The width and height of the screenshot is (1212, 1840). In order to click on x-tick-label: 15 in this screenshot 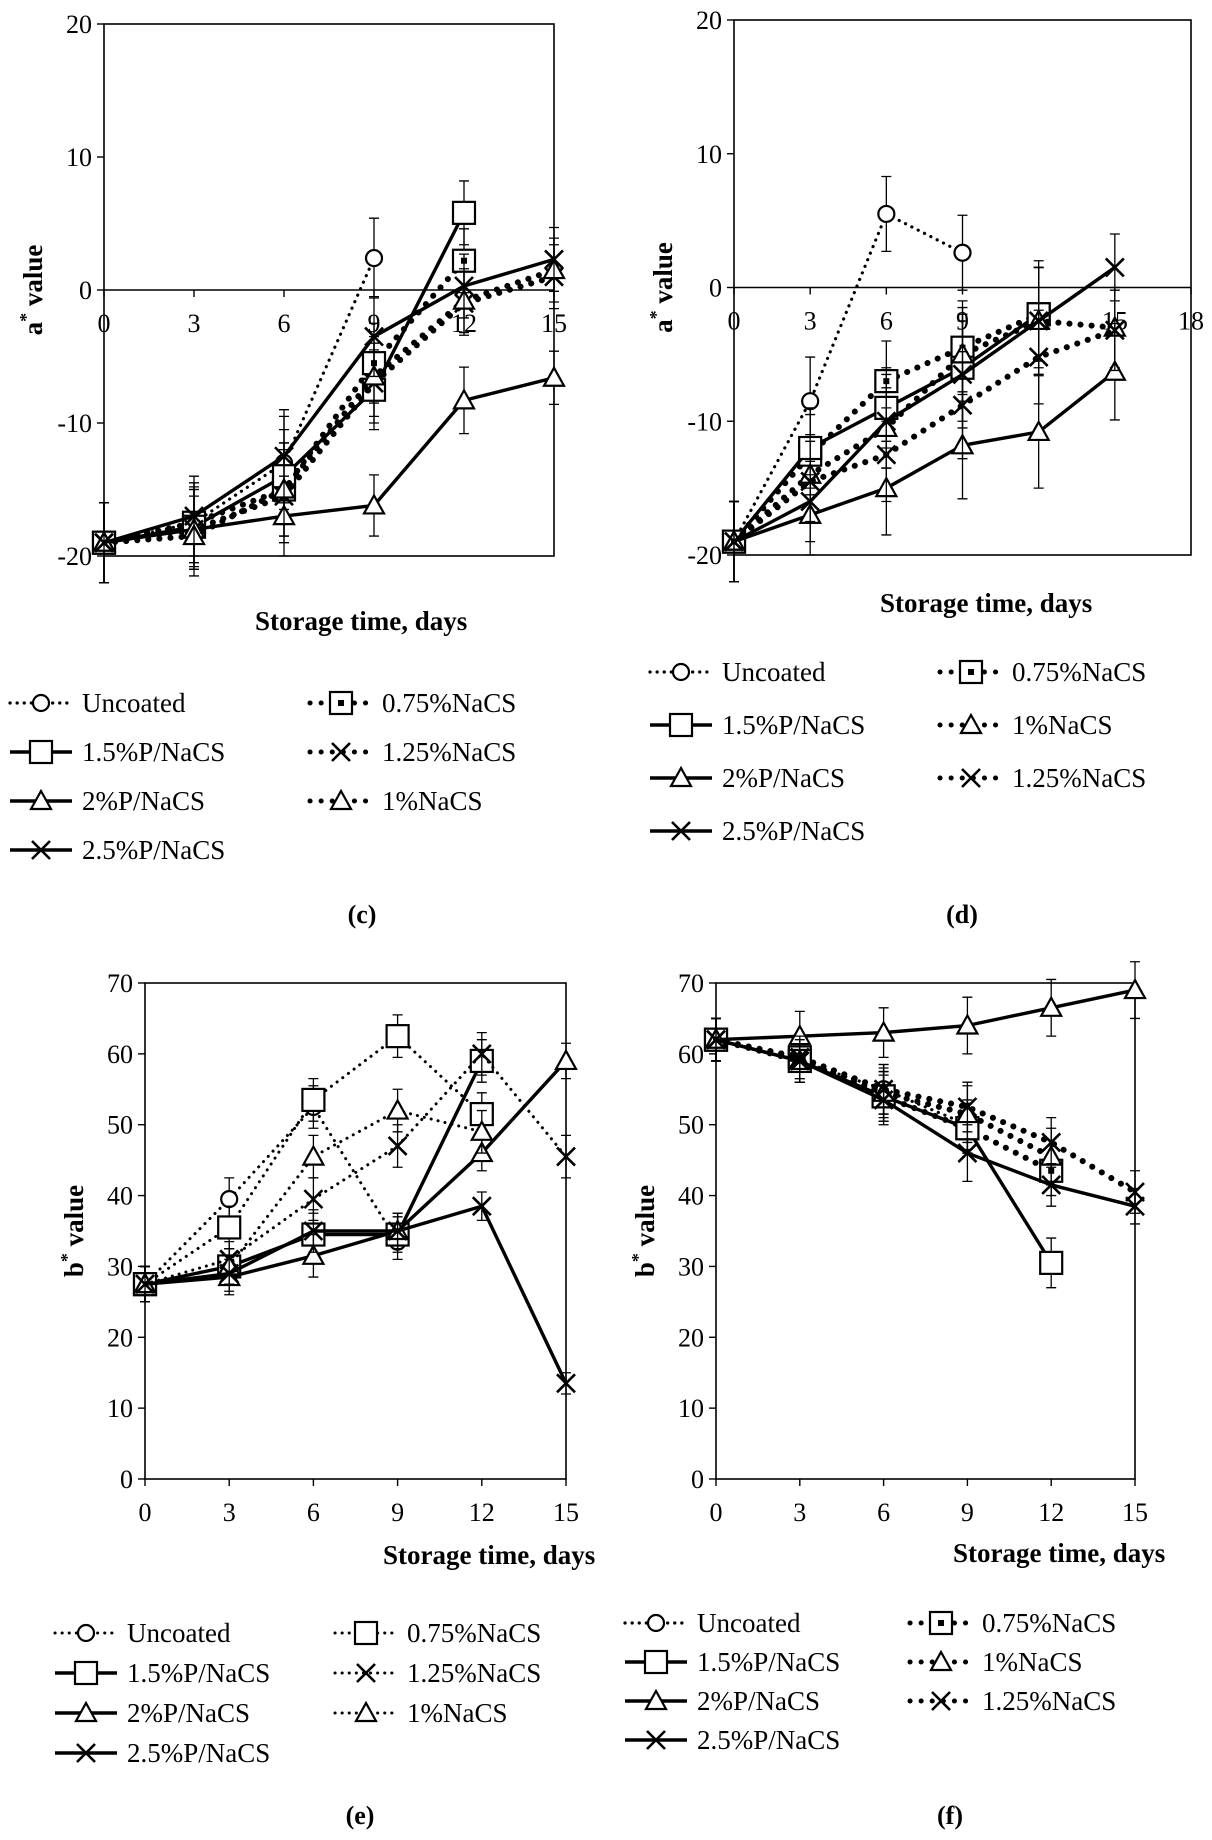, I will do `click(554, 323)`.